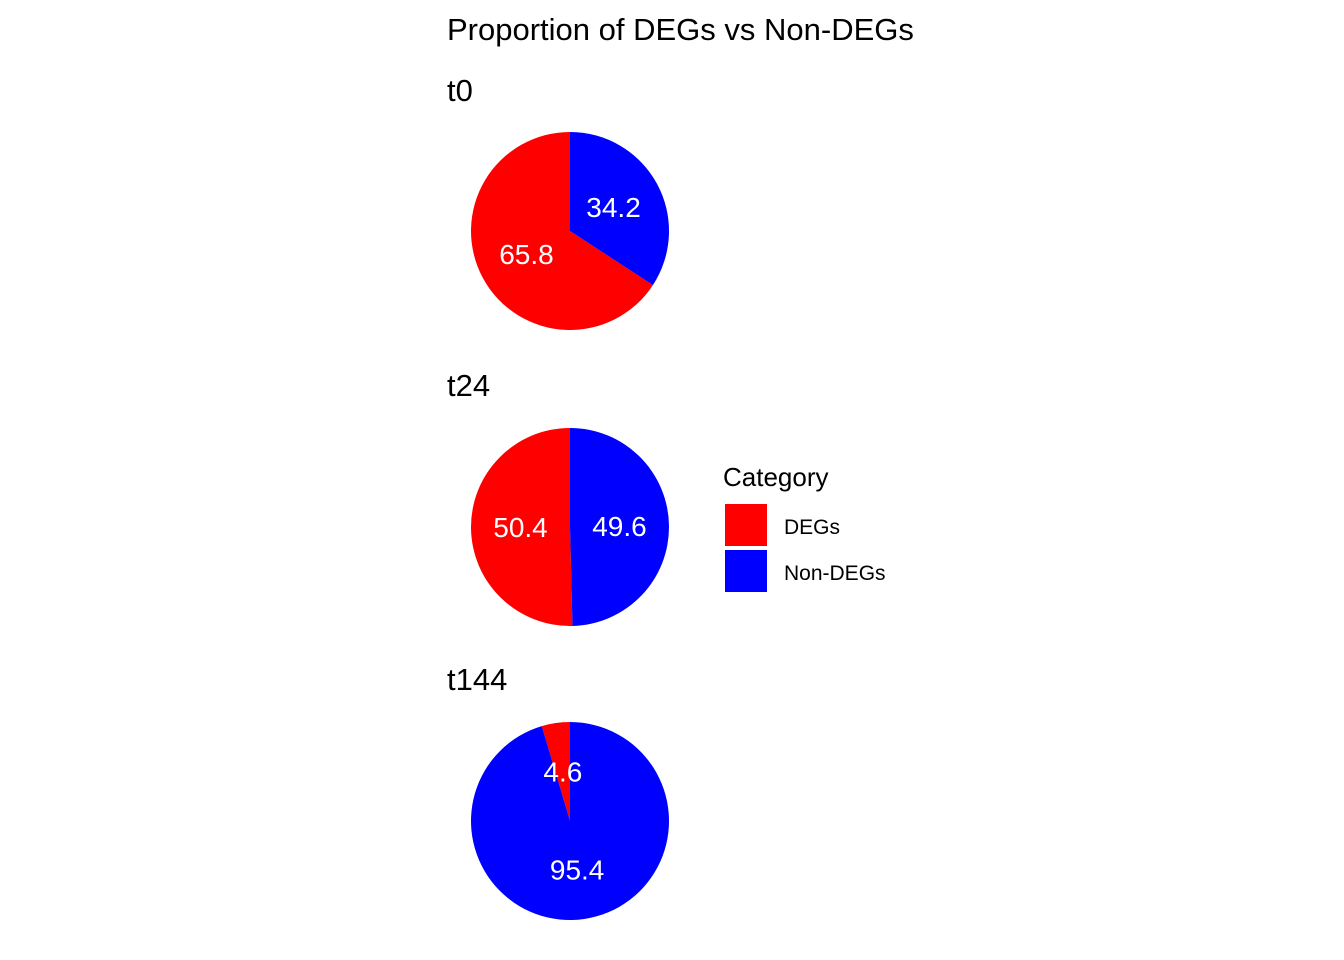 The image size is (1344, 960). What do you see at coordinates (812, 527) in the screenshot?
I see `legend-label-degs: DEGs` at bounding box center [812, 527].